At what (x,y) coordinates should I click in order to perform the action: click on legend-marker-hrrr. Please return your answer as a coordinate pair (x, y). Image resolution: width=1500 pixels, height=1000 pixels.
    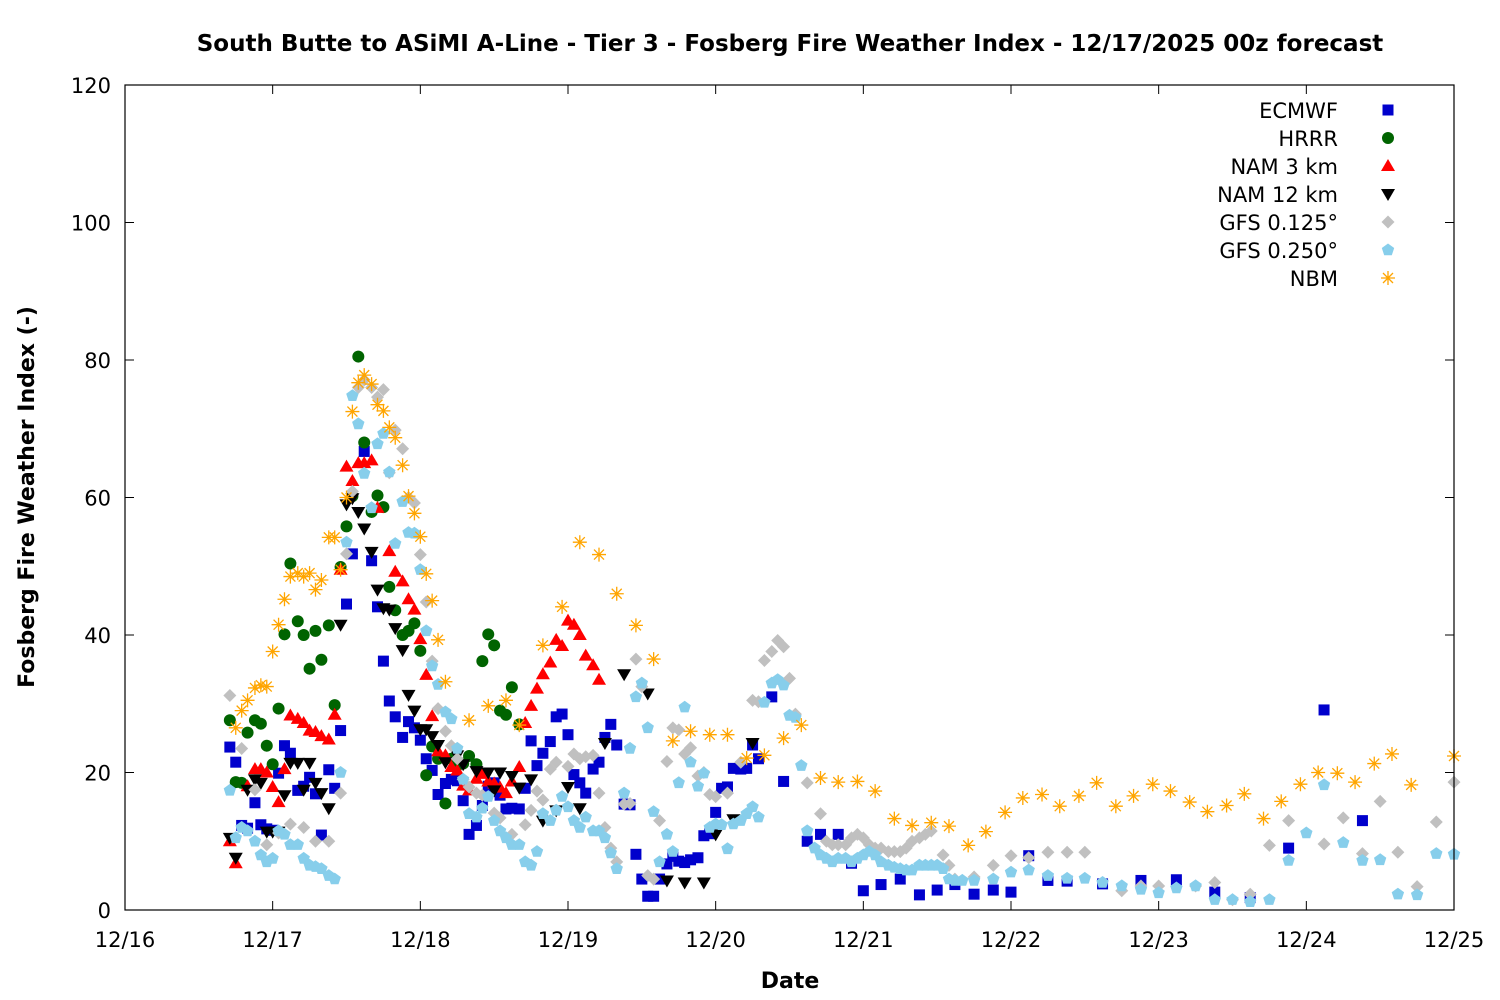
    Looking at the image, I should click on (1388, 138).